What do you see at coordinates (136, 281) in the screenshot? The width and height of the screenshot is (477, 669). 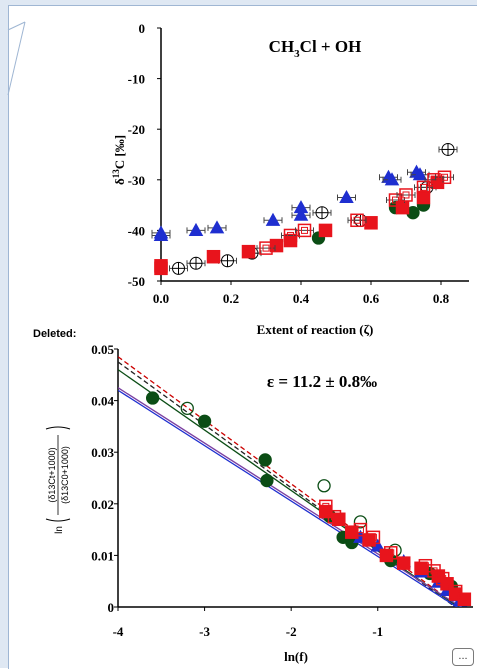 I see `chart-1-y-tick-label: -50` at bounding box center [136, 281].